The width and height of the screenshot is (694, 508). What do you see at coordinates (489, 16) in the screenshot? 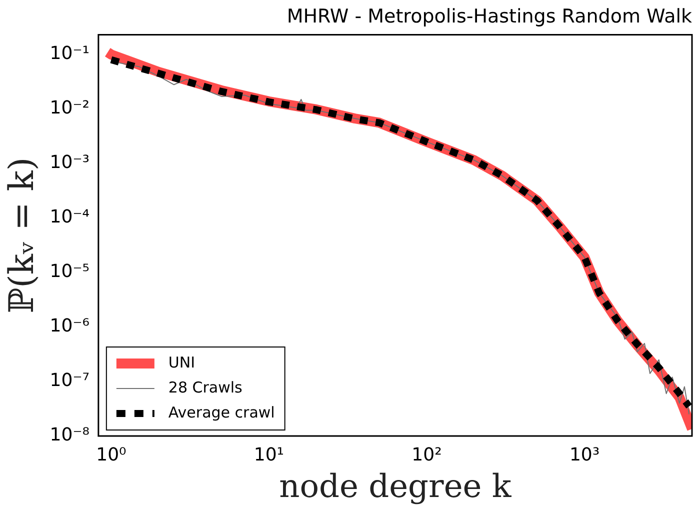
I see `chart-title: MHRW - Metropolis-Hastings Random Walk` at bounding box center [489, 16].